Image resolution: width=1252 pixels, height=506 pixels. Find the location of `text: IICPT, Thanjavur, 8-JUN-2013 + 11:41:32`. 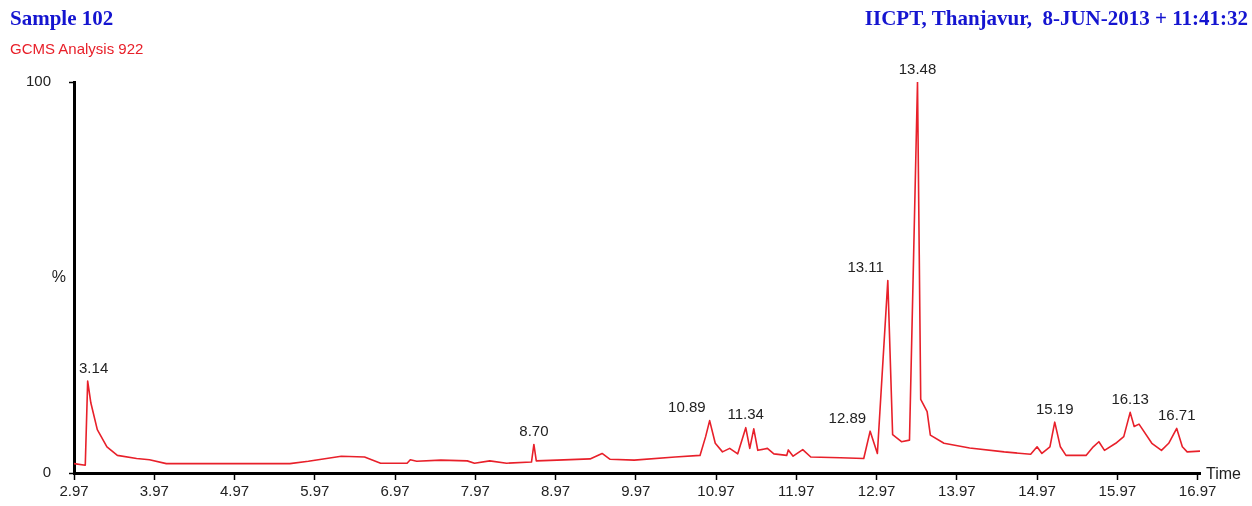

text: IICPT, Thanjavur, 8-JUN-2013 + 11:41:32 is located at coordinates (1056, 18).